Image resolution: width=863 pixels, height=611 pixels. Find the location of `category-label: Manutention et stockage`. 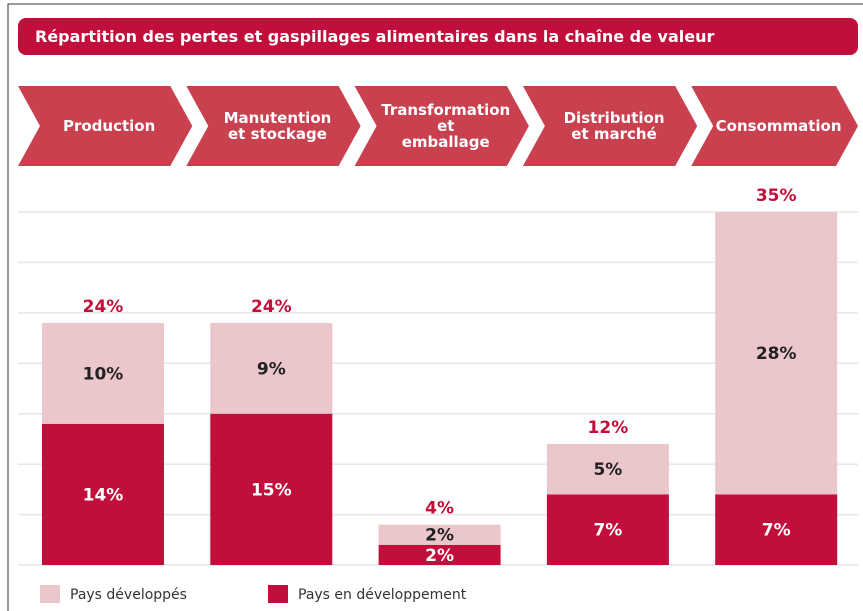

category-label: Manutention et stockage is located at coordinates (277, 126).